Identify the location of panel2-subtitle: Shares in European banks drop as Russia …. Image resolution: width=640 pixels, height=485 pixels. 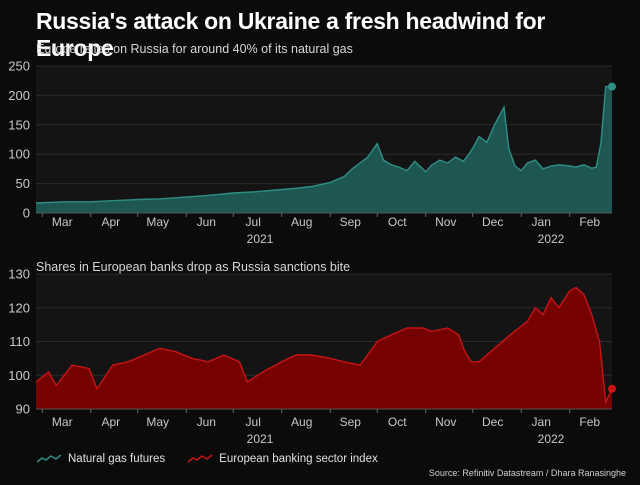
(193, 267).